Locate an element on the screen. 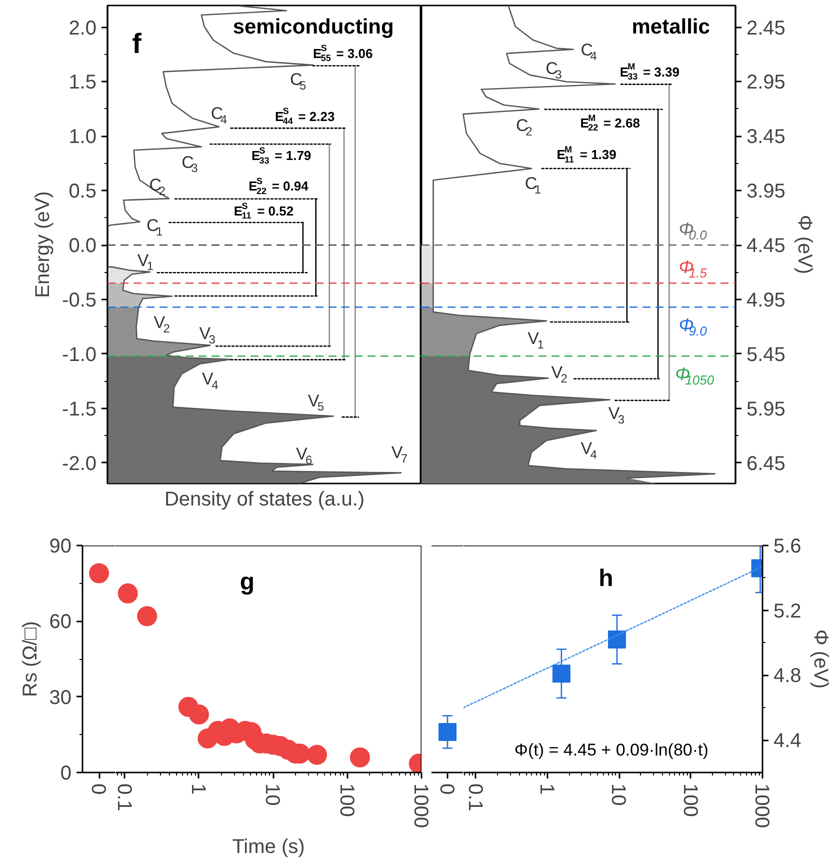  y-axis-title: Energy (eV) is located at coordinates (43, 244).